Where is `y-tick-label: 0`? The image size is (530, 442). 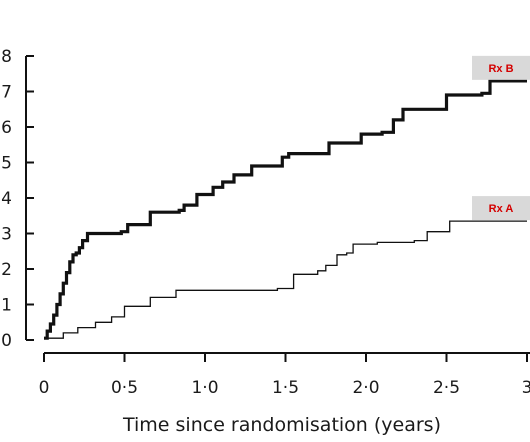 y-tick-label: 0 is located at coordinates (6, 341).